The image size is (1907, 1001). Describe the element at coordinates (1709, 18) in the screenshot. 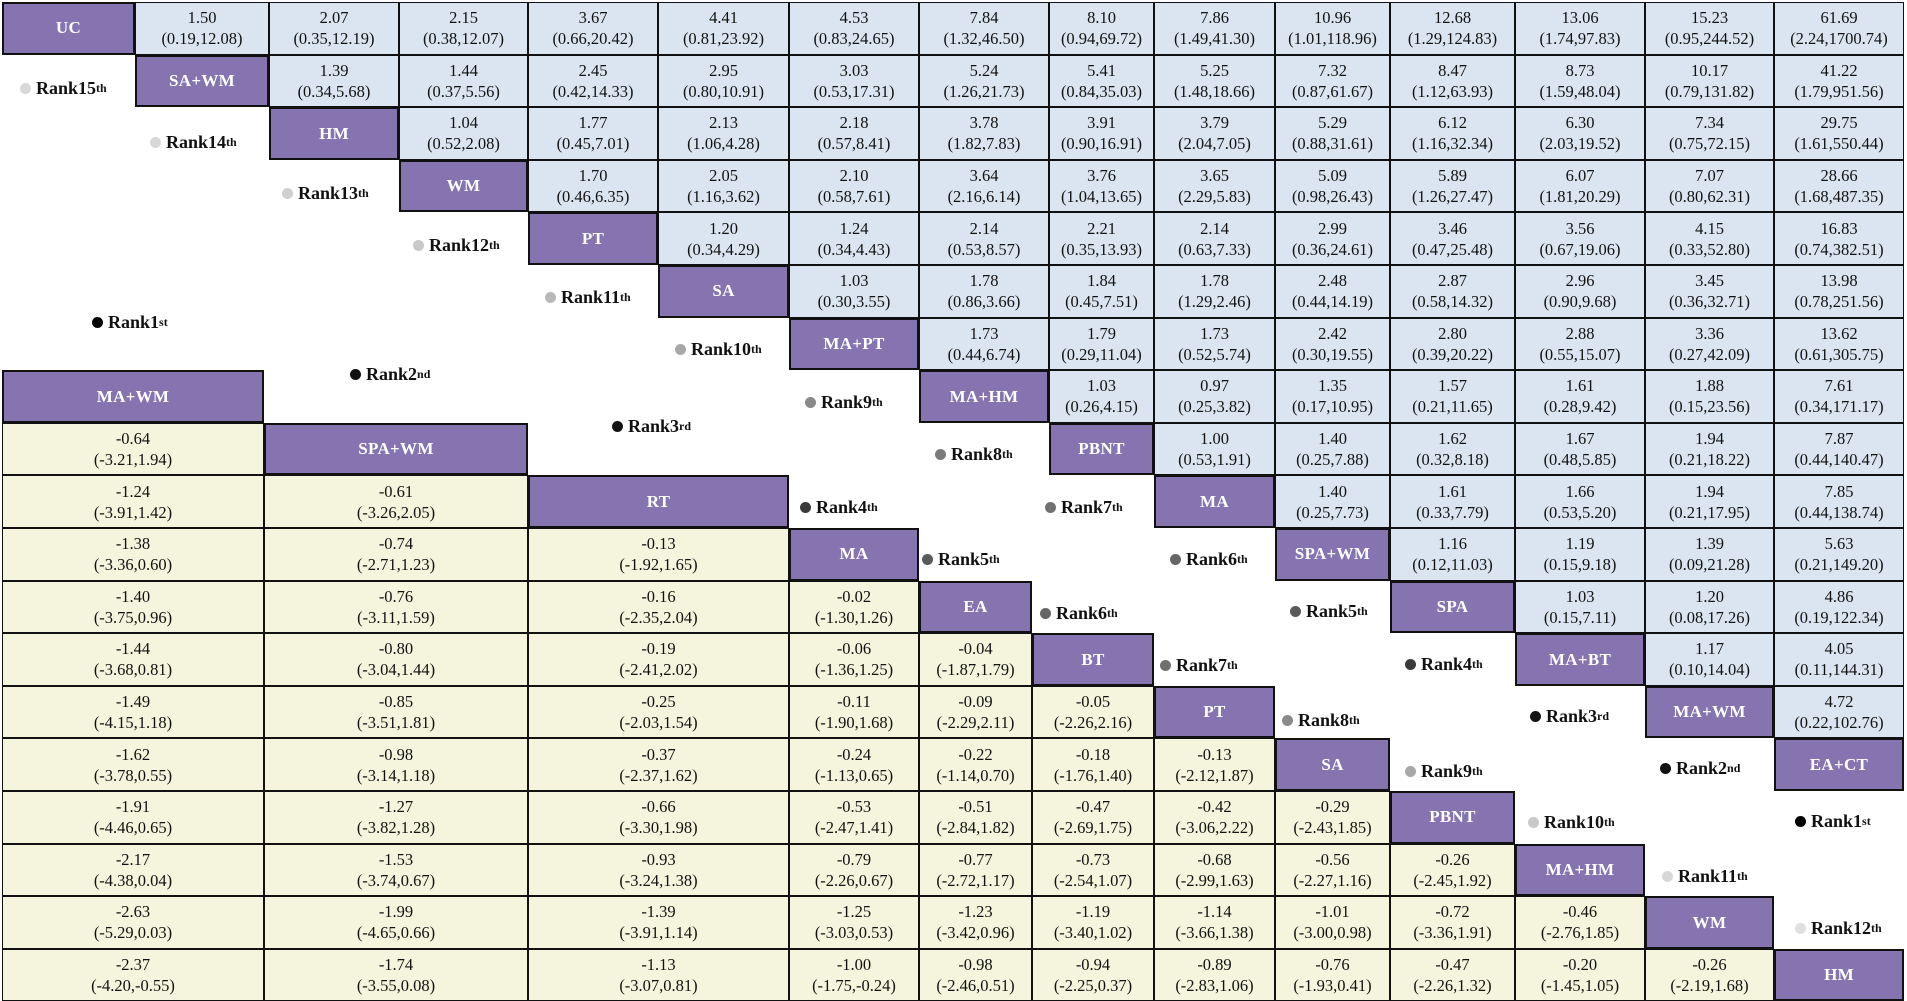

I see `estimate-value: 15.23` at that location.